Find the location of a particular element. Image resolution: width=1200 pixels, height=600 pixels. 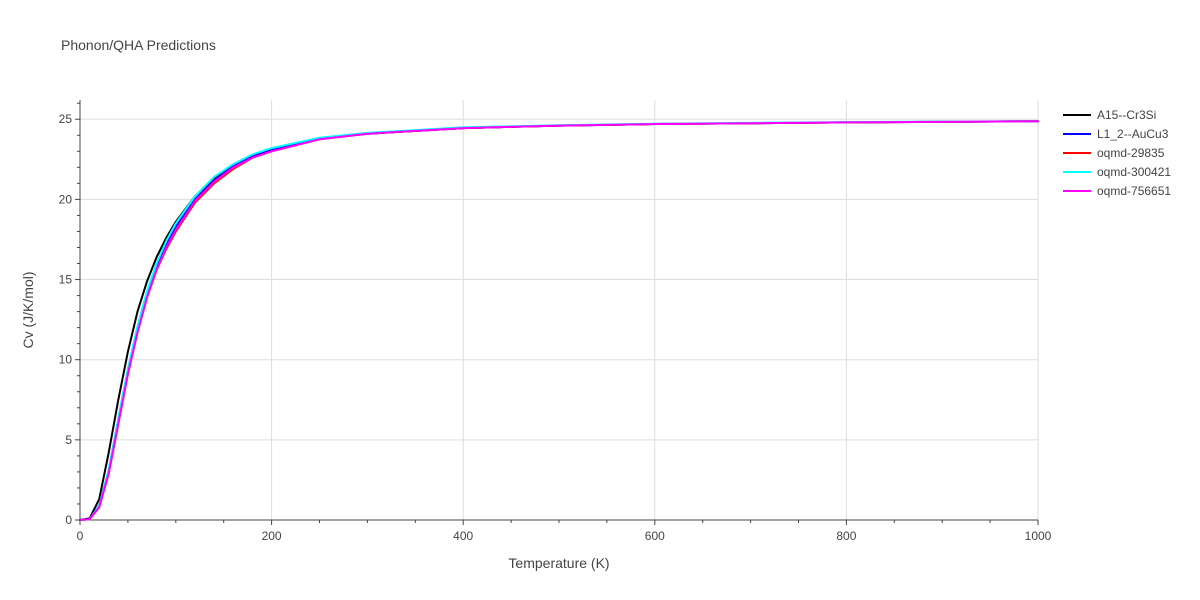

legend-item: oqmd-29835 is located at coordinates (1114, 153).